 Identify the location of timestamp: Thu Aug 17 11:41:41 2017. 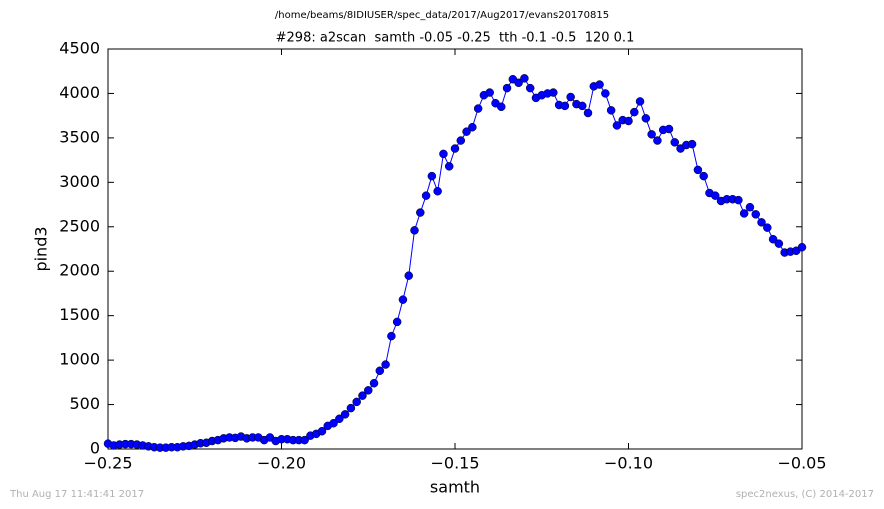
(76, 494).